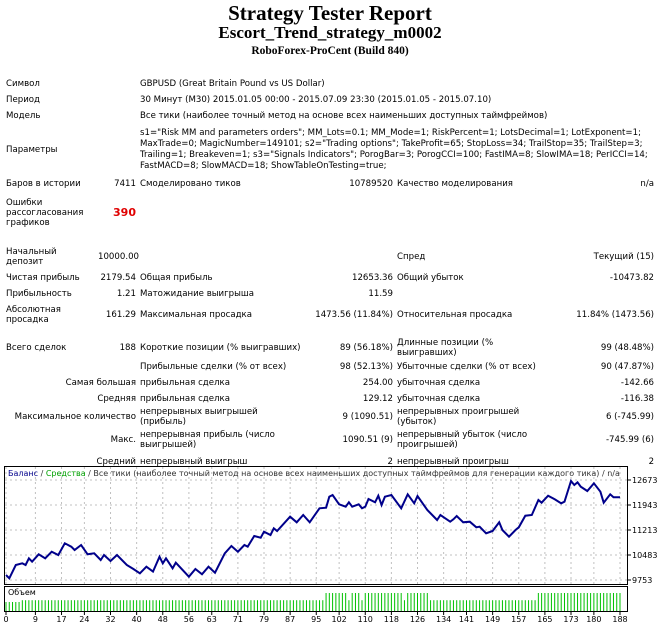 This screenshot has height=628, width=660. I want to click on label: непрерывных проигрышей (убыток), so click(458, 417).